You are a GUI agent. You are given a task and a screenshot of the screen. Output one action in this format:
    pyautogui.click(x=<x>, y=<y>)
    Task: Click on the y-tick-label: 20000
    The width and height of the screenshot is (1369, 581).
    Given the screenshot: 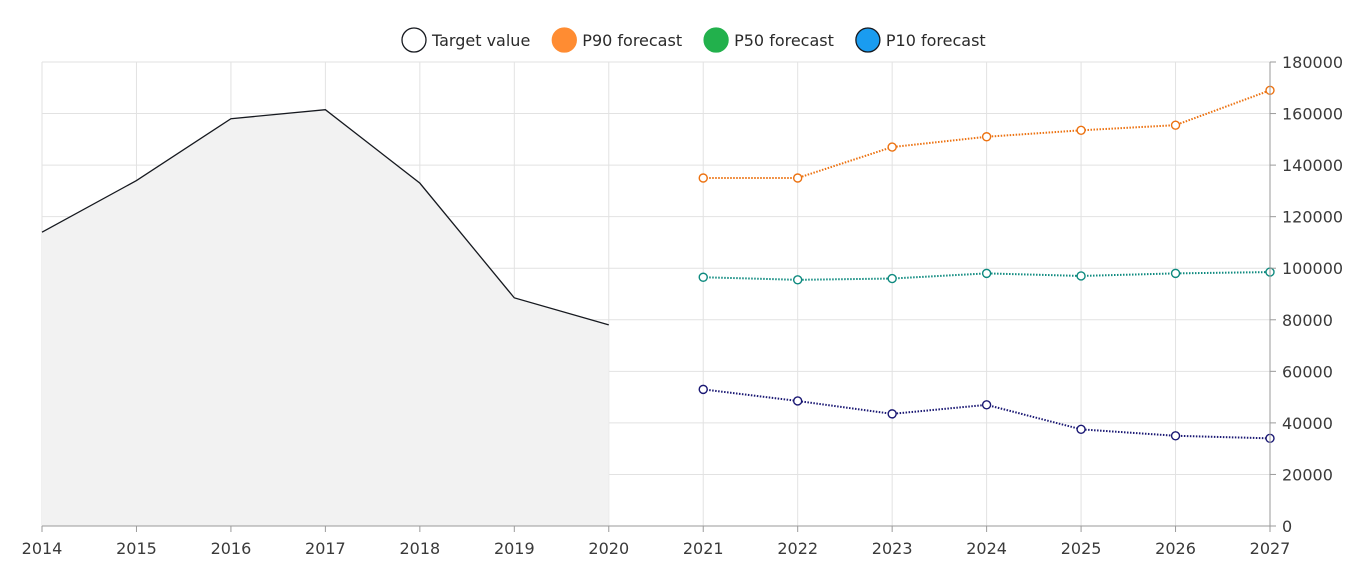 What is the action you would take?
    pyautogui.click(x=1307, y=474)
    